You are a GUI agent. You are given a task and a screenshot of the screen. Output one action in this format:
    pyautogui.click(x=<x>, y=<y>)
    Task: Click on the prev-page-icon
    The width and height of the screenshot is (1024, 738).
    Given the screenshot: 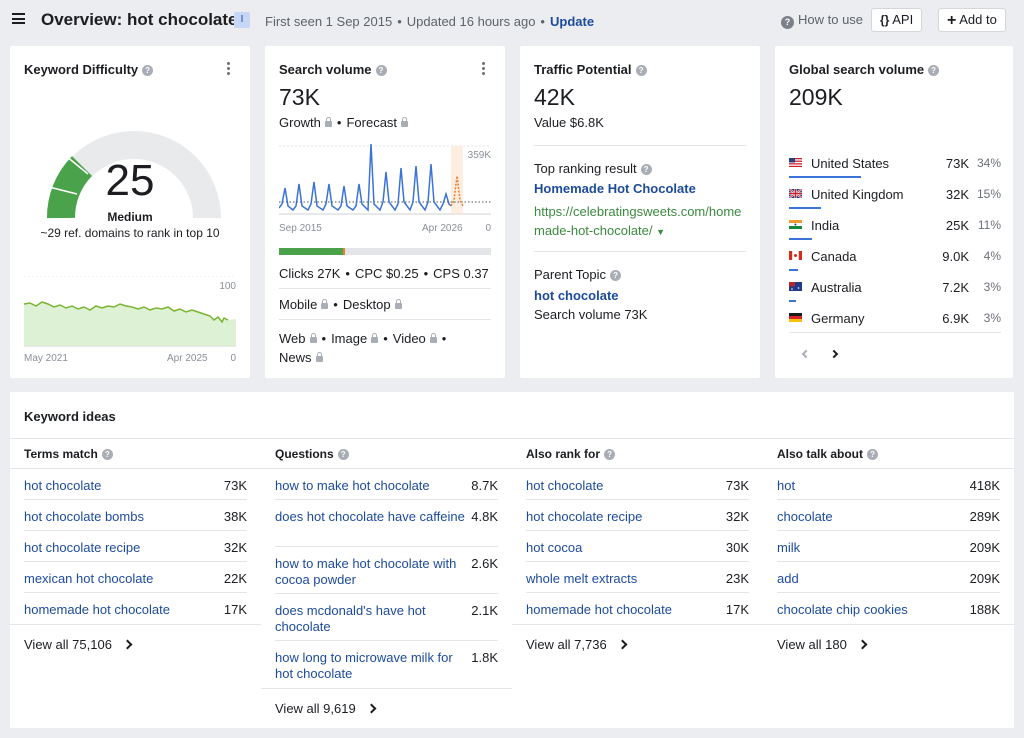 What is the action you would take?
    pyautogui.click(x=806, y=354)
    